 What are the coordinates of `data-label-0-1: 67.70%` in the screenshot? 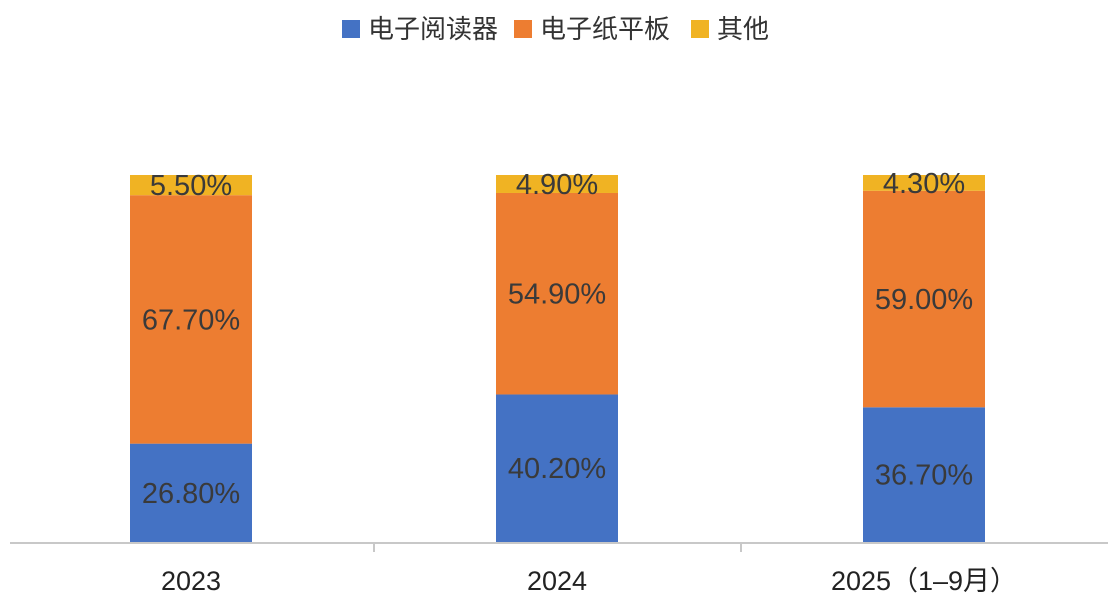 It's located at (191, 320).